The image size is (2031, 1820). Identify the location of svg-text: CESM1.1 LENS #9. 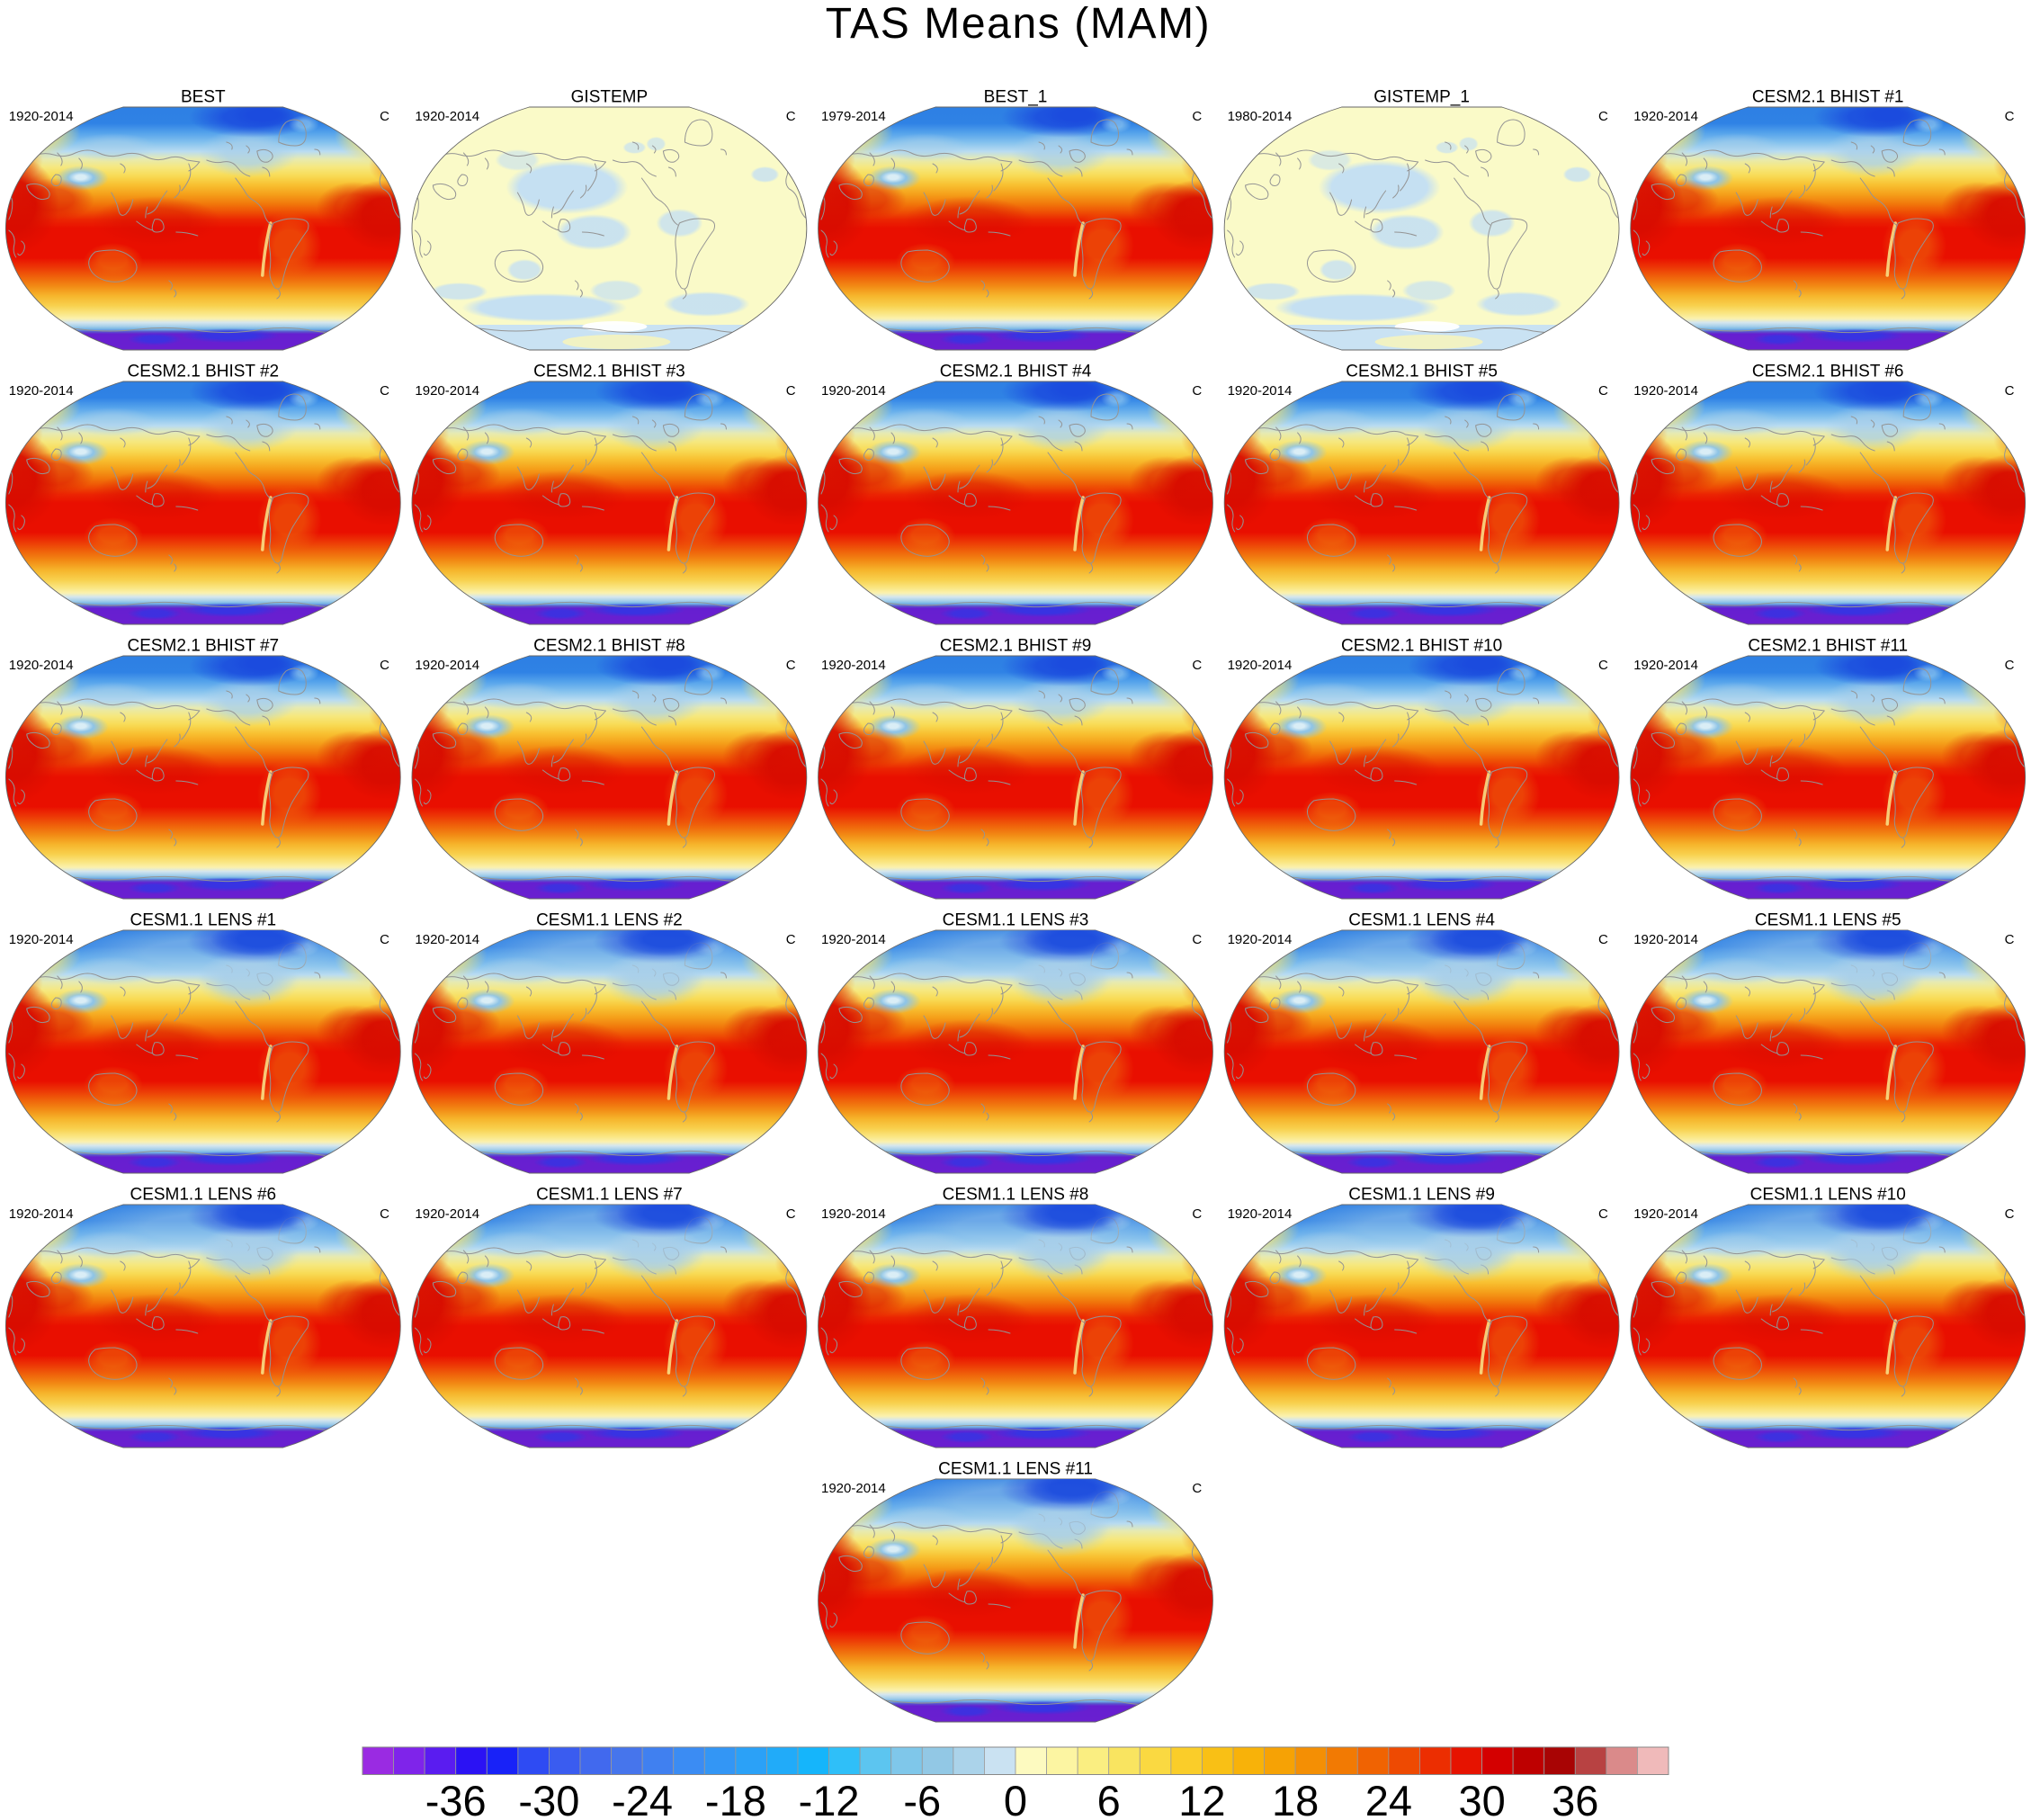
(1421, 1195).